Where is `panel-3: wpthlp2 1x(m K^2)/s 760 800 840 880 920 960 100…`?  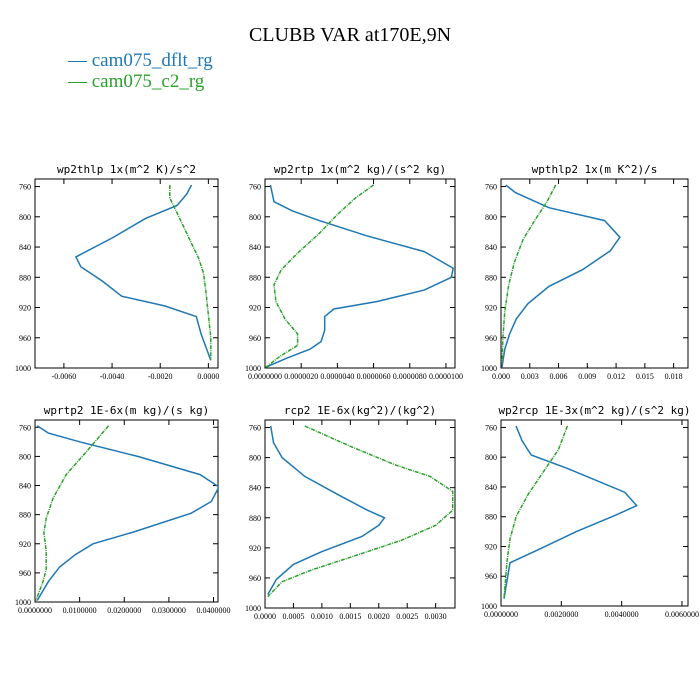
panel-3: wpthlp2 1x(m K^2)/s 760 800 840 880 920 960 100… is located at coordinates (585, 272).